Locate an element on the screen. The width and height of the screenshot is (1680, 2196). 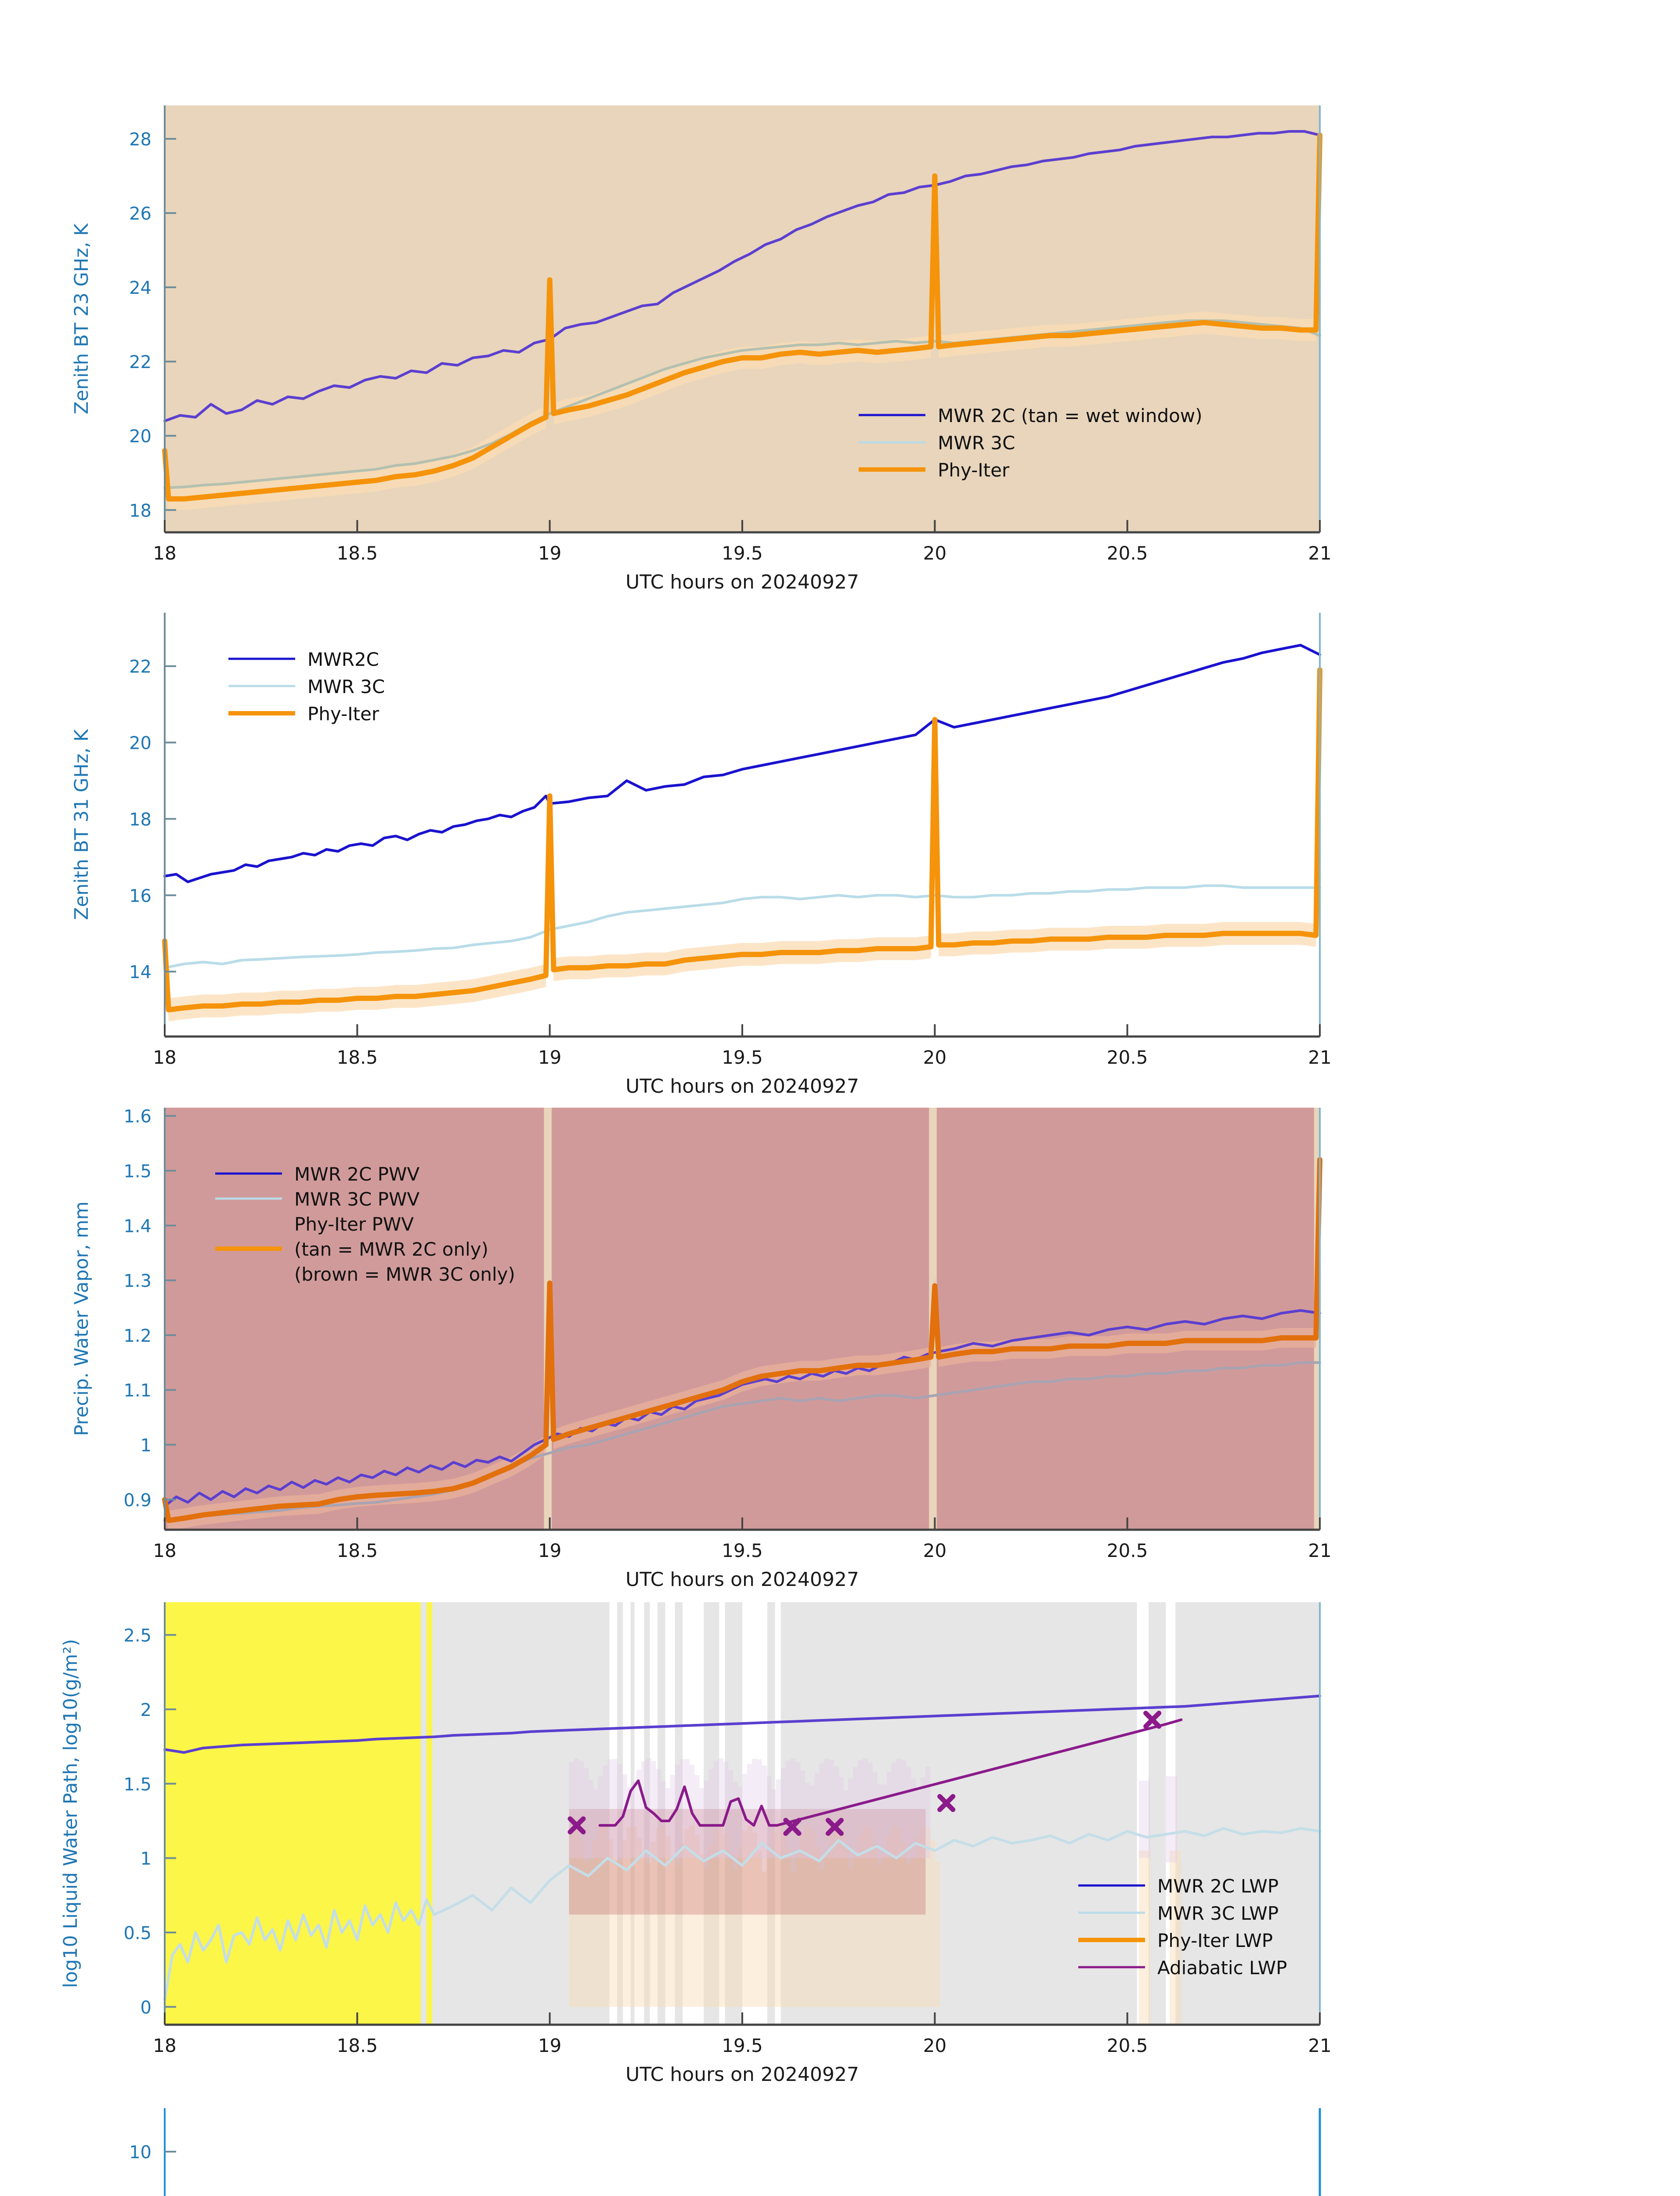
y-axis-title: Zenith BT 23 GHz, K is located at coordinates (82, 318).